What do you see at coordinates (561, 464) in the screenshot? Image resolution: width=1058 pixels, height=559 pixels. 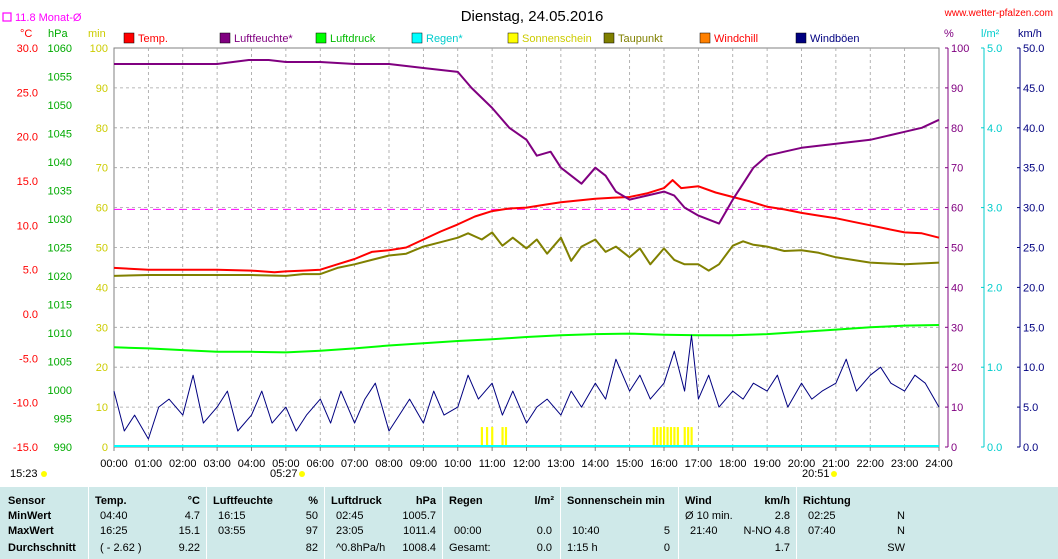 I see `x-tick-label: 13:00` at bounding box center [561, 464].